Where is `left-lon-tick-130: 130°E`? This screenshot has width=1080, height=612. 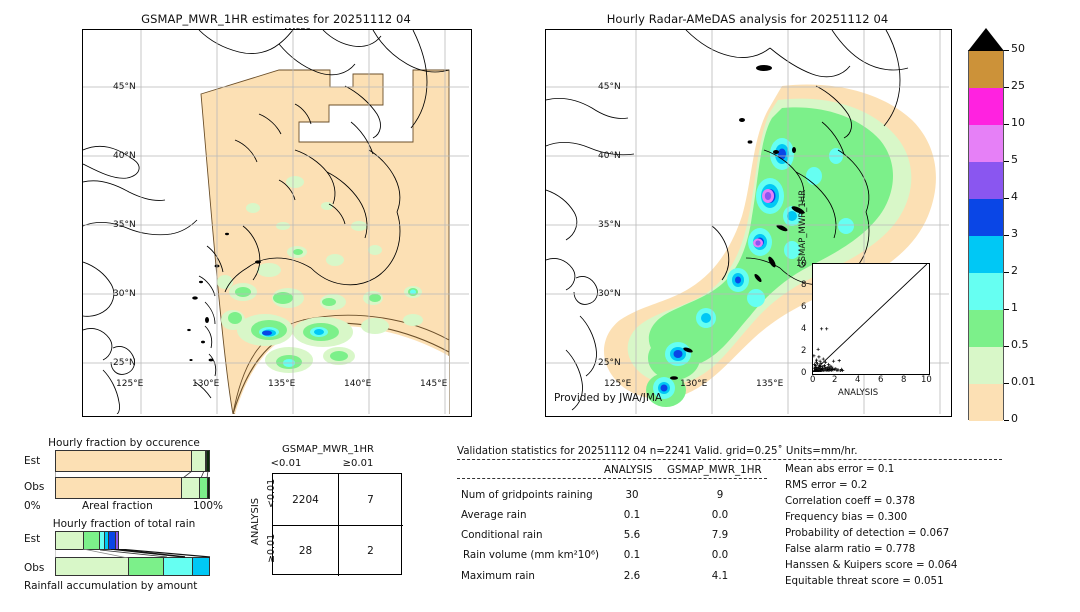 left-lon-tick-130: 130°E is located at coordinates (206, 384).